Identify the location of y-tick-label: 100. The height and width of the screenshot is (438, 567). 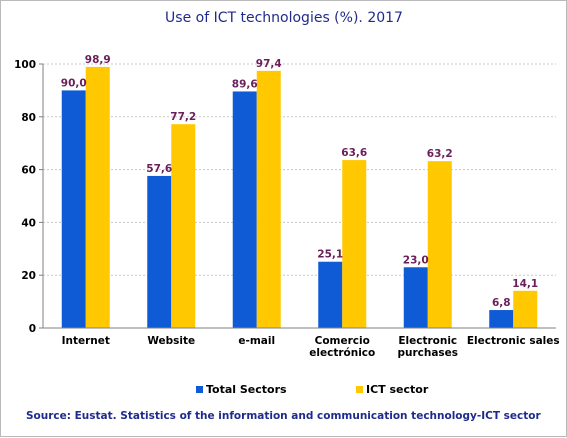
(25, 65).